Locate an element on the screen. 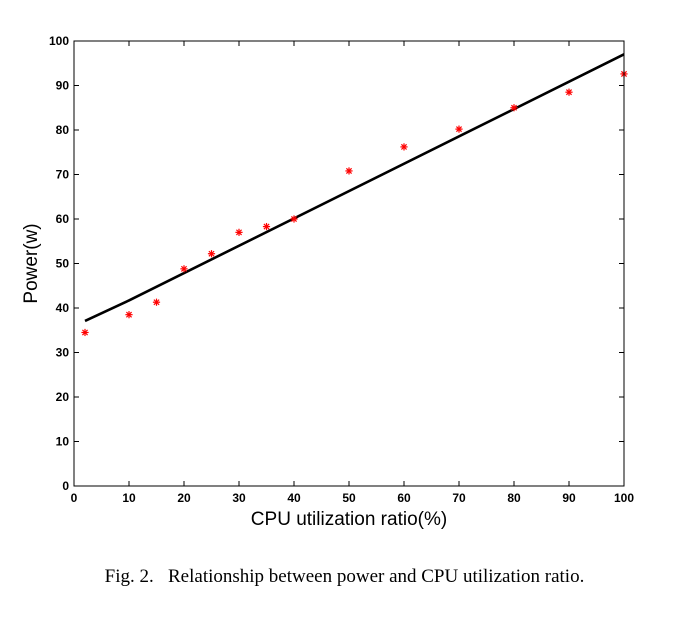 The width and height of the screenshot is (689, 617). x-tick-label: 100 is located at coordinates (624, 498).